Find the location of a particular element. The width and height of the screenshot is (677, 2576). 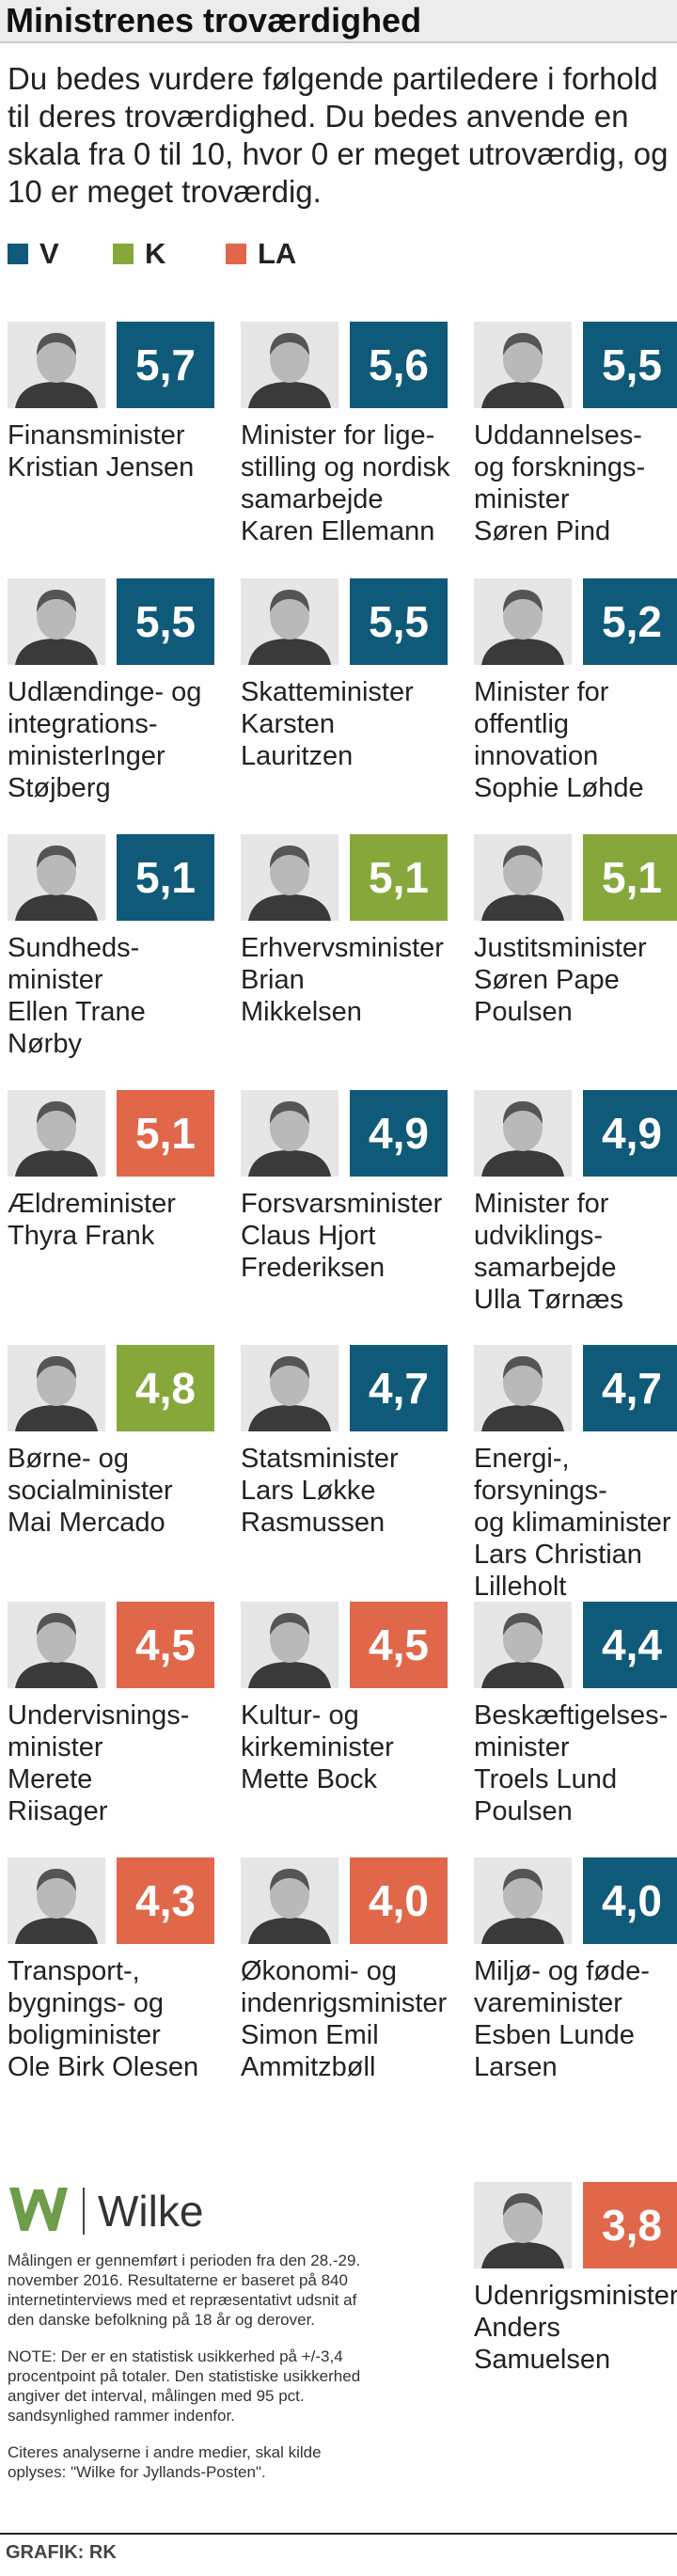

legend-label-k: K is located at coordinates (155, 253).